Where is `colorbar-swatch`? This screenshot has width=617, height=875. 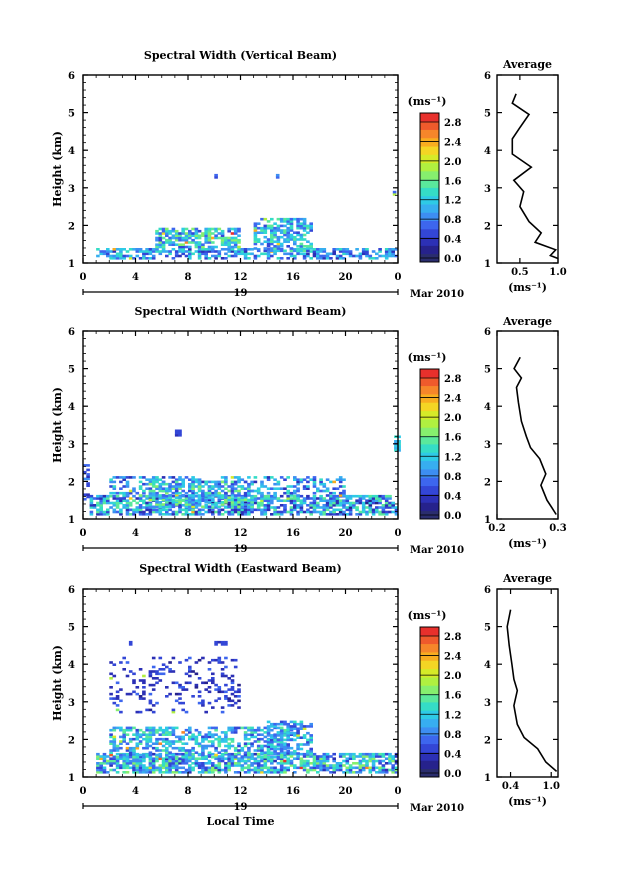
colorbar-swatch is located at coordinates (429, 715).